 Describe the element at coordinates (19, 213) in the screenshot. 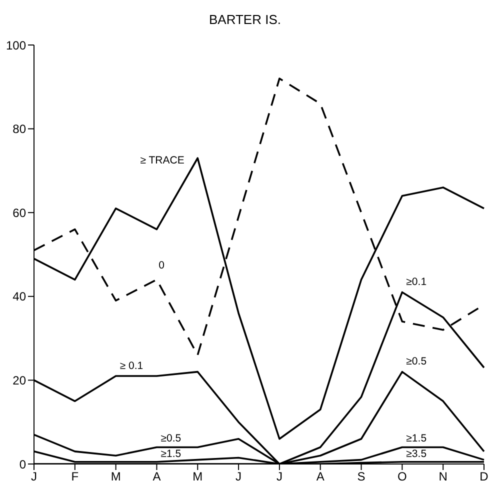

I see `y-tick-label: 60` at that location.